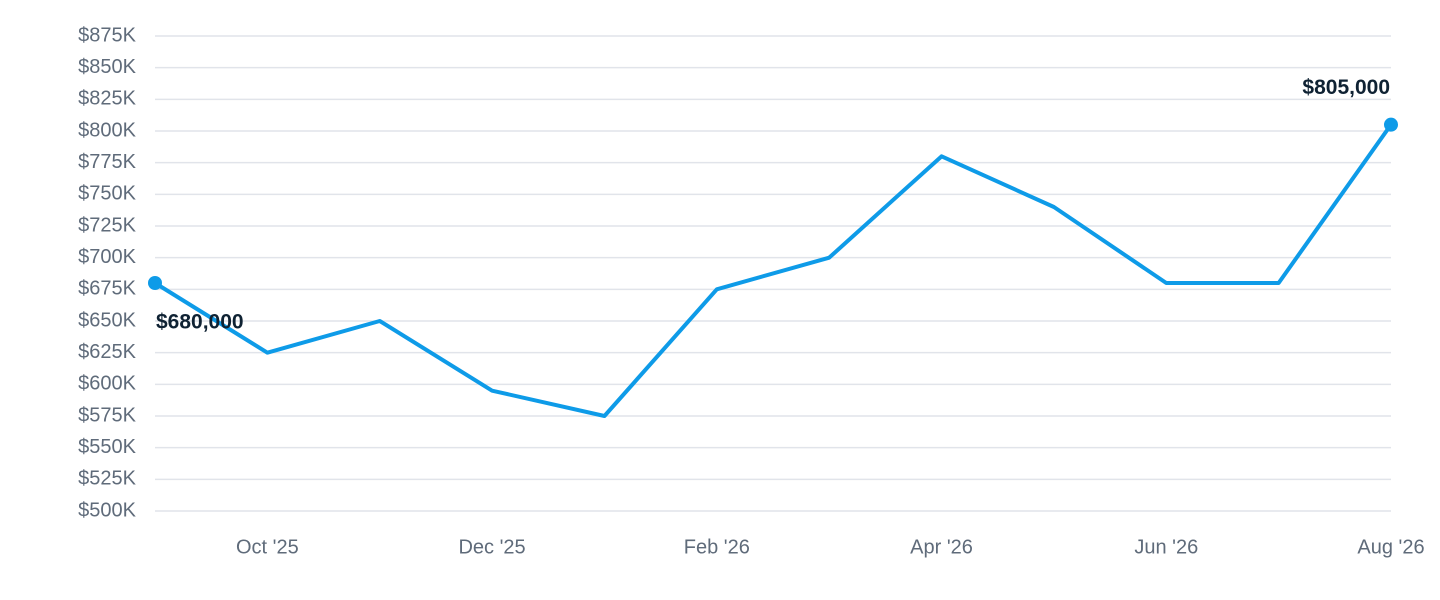 The height and width of the screenshot is (600, 1440). Describe the element at coordinates (107, 257) in the screenshot. I see `y-tick-label: $700K` at that location.